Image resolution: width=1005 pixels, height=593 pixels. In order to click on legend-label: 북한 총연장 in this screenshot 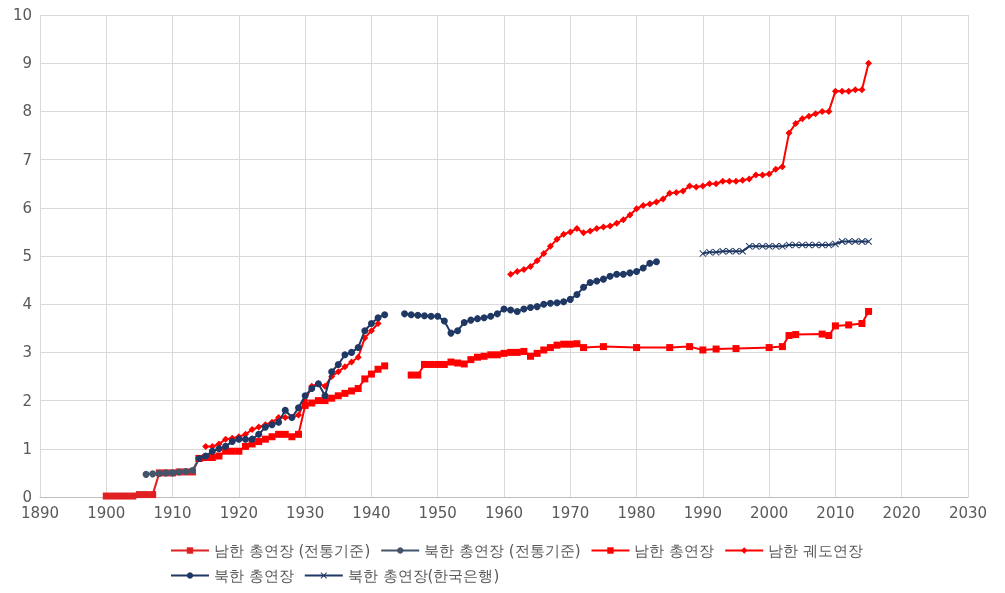, I will do `click(254, 575)`.